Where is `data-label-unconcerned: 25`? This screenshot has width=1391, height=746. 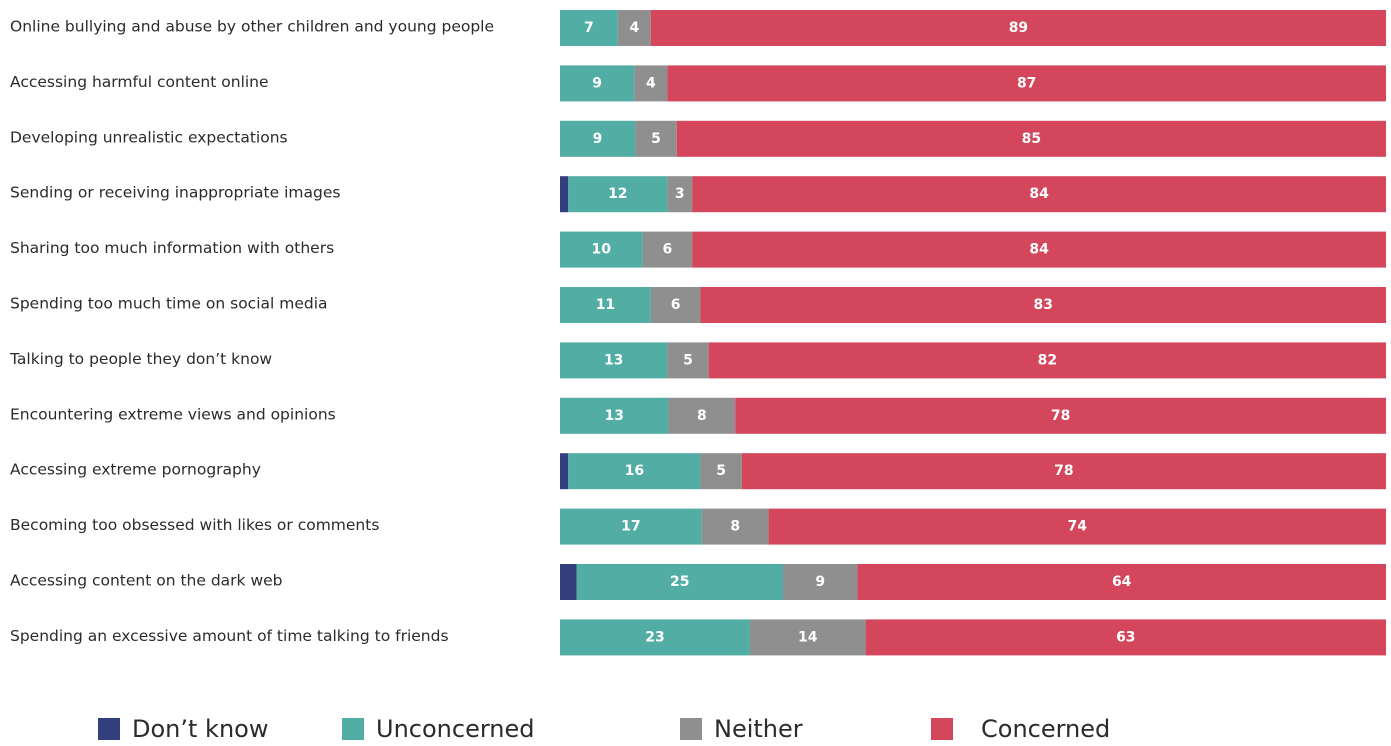
data-label-unconcerned: 25 is located at coordinates (679, 582).